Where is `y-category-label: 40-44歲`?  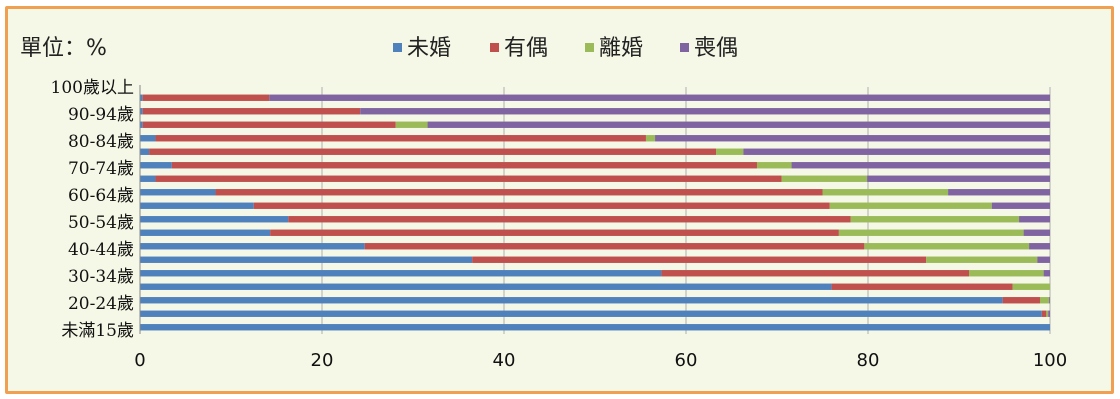
y-category-label: 40-44歲 is located at coordinates (101, 250).